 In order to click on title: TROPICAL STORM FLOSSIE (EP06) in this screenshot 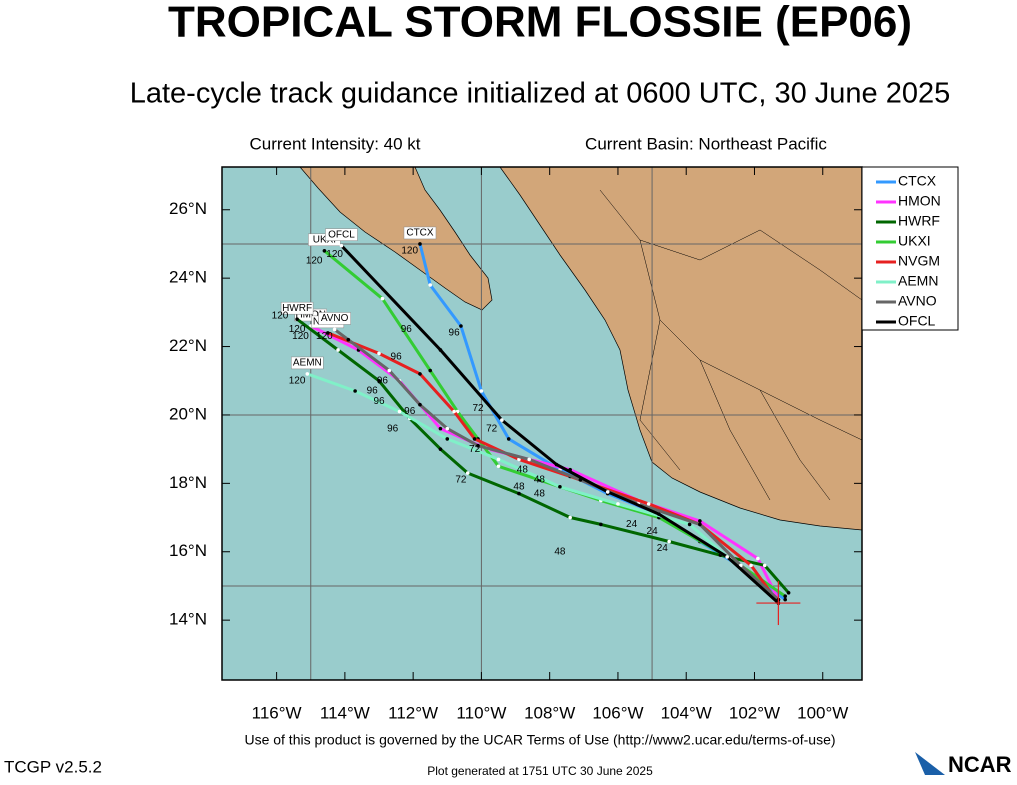, I will do `click(540, 23)`.